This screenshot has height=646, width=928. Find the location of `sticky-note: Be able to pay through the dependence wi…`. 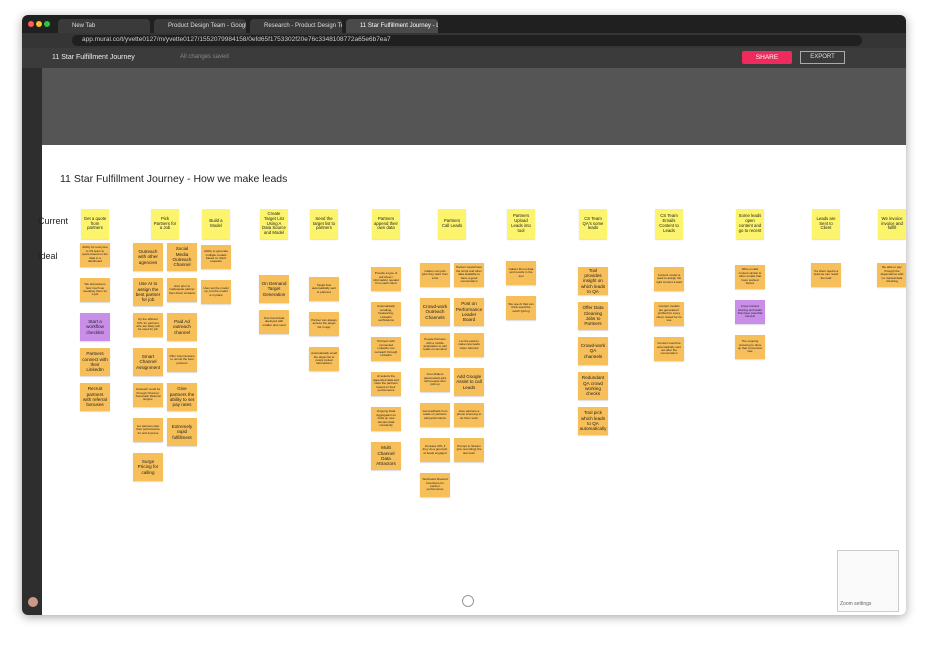

sticky-note: Be able to pay through the dependence wi… is located at coordinates (891, 275).